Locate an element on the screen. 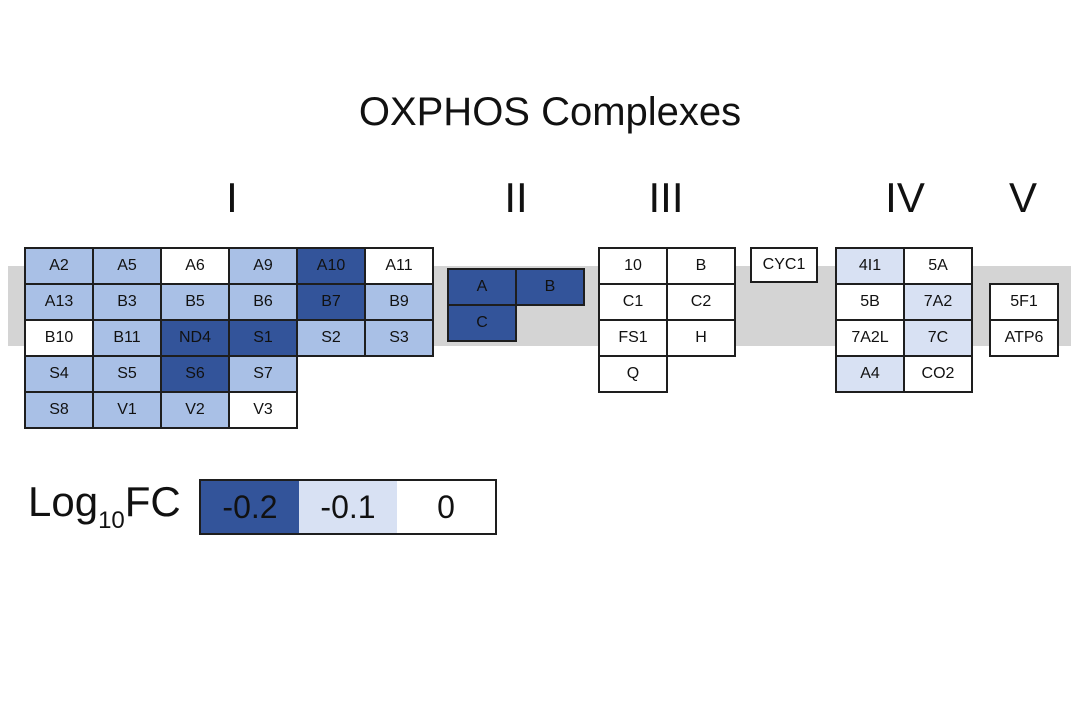  color-legend: -0.2 -0.1 0 is located at coordinates (348, 507).